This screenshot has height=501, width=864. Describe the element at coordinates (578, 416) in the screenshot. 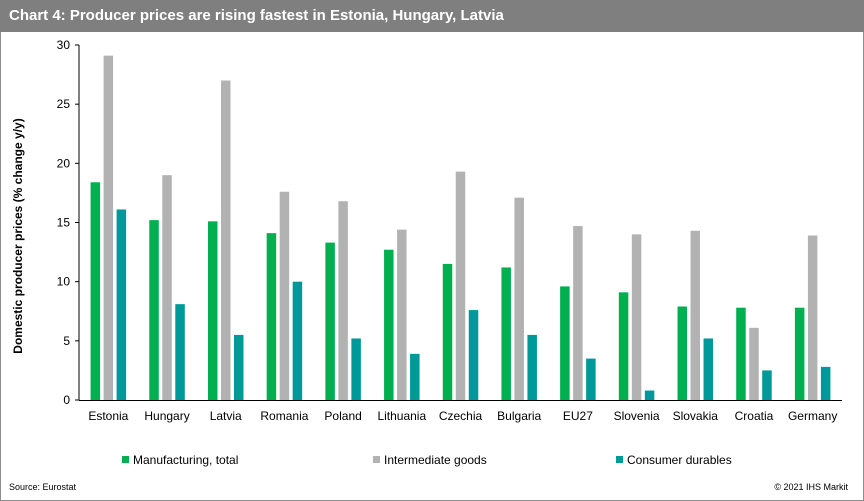

I see `x-tick-label-eu27: EU27` at that location.